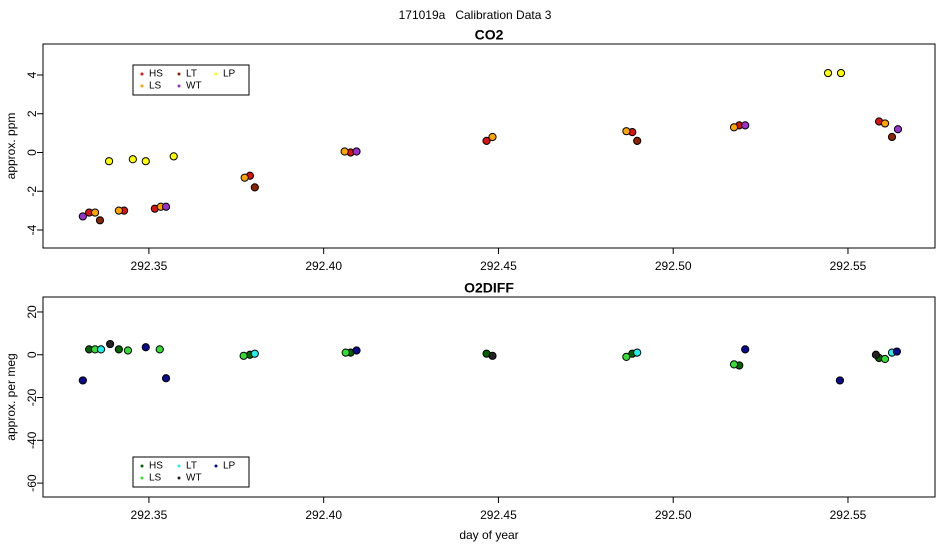  I want to click on y-tick-label: -4, so click(32, 229).